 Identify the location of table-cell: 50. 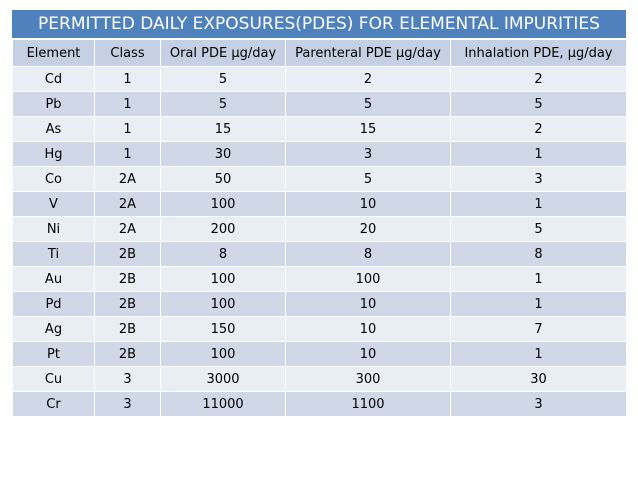
(223, 179).